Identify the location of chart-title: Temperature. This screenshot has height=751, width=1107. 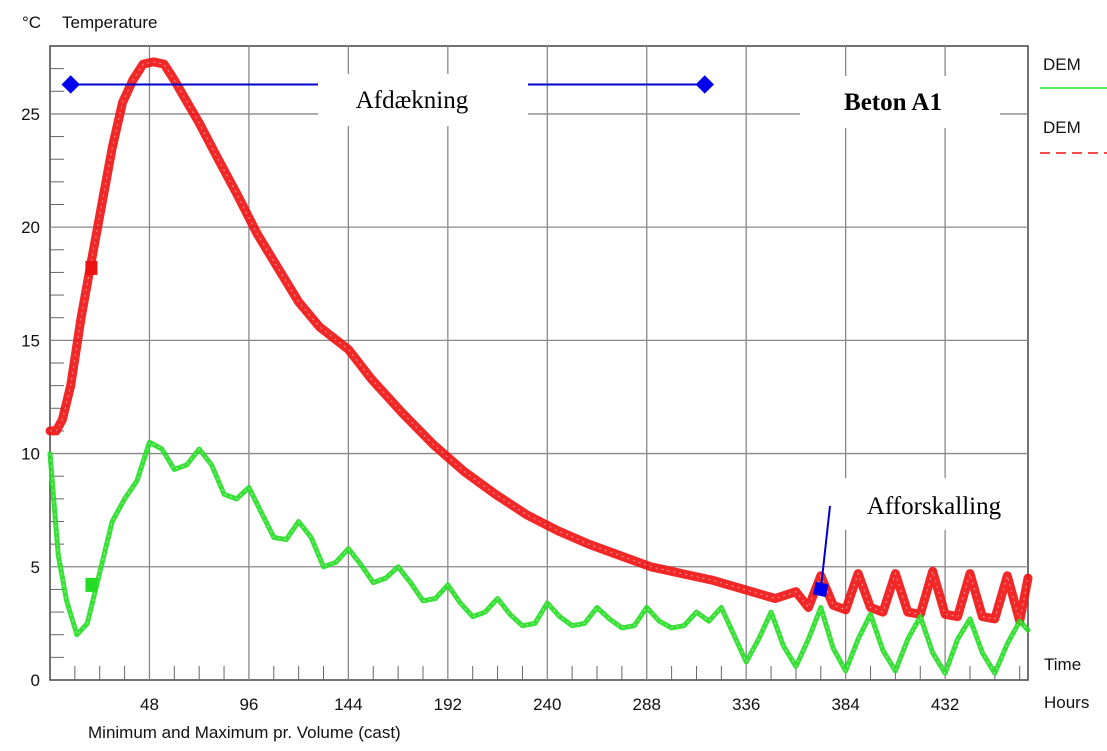
(109, 22).